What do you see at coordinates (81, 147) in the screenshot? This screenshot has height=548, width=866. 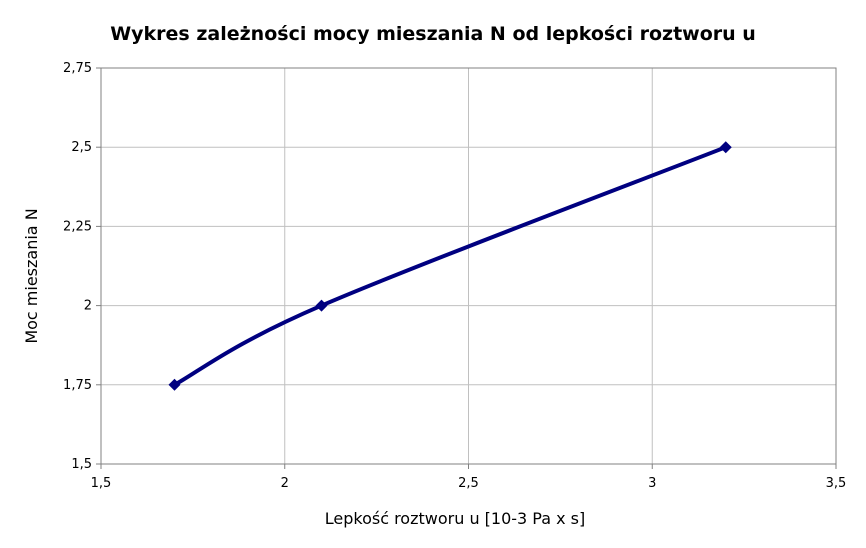 I see `y-tick-label: 2,5` at bounding box center [81, 147].